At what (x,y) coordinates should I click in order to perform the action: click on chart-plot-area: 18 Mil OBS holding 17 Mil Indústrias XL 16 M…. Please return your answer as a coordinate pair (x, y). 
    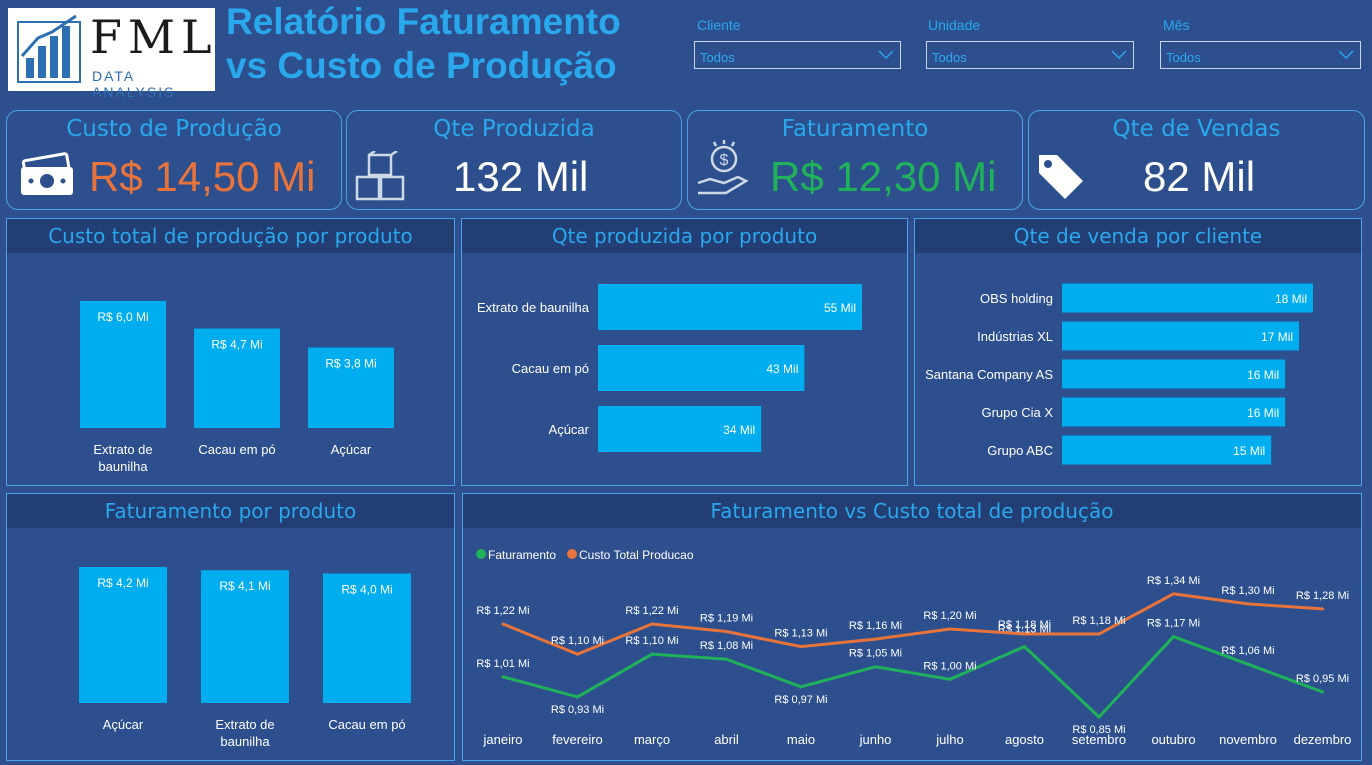
    Looking at the image, I should click on (1119, 374).